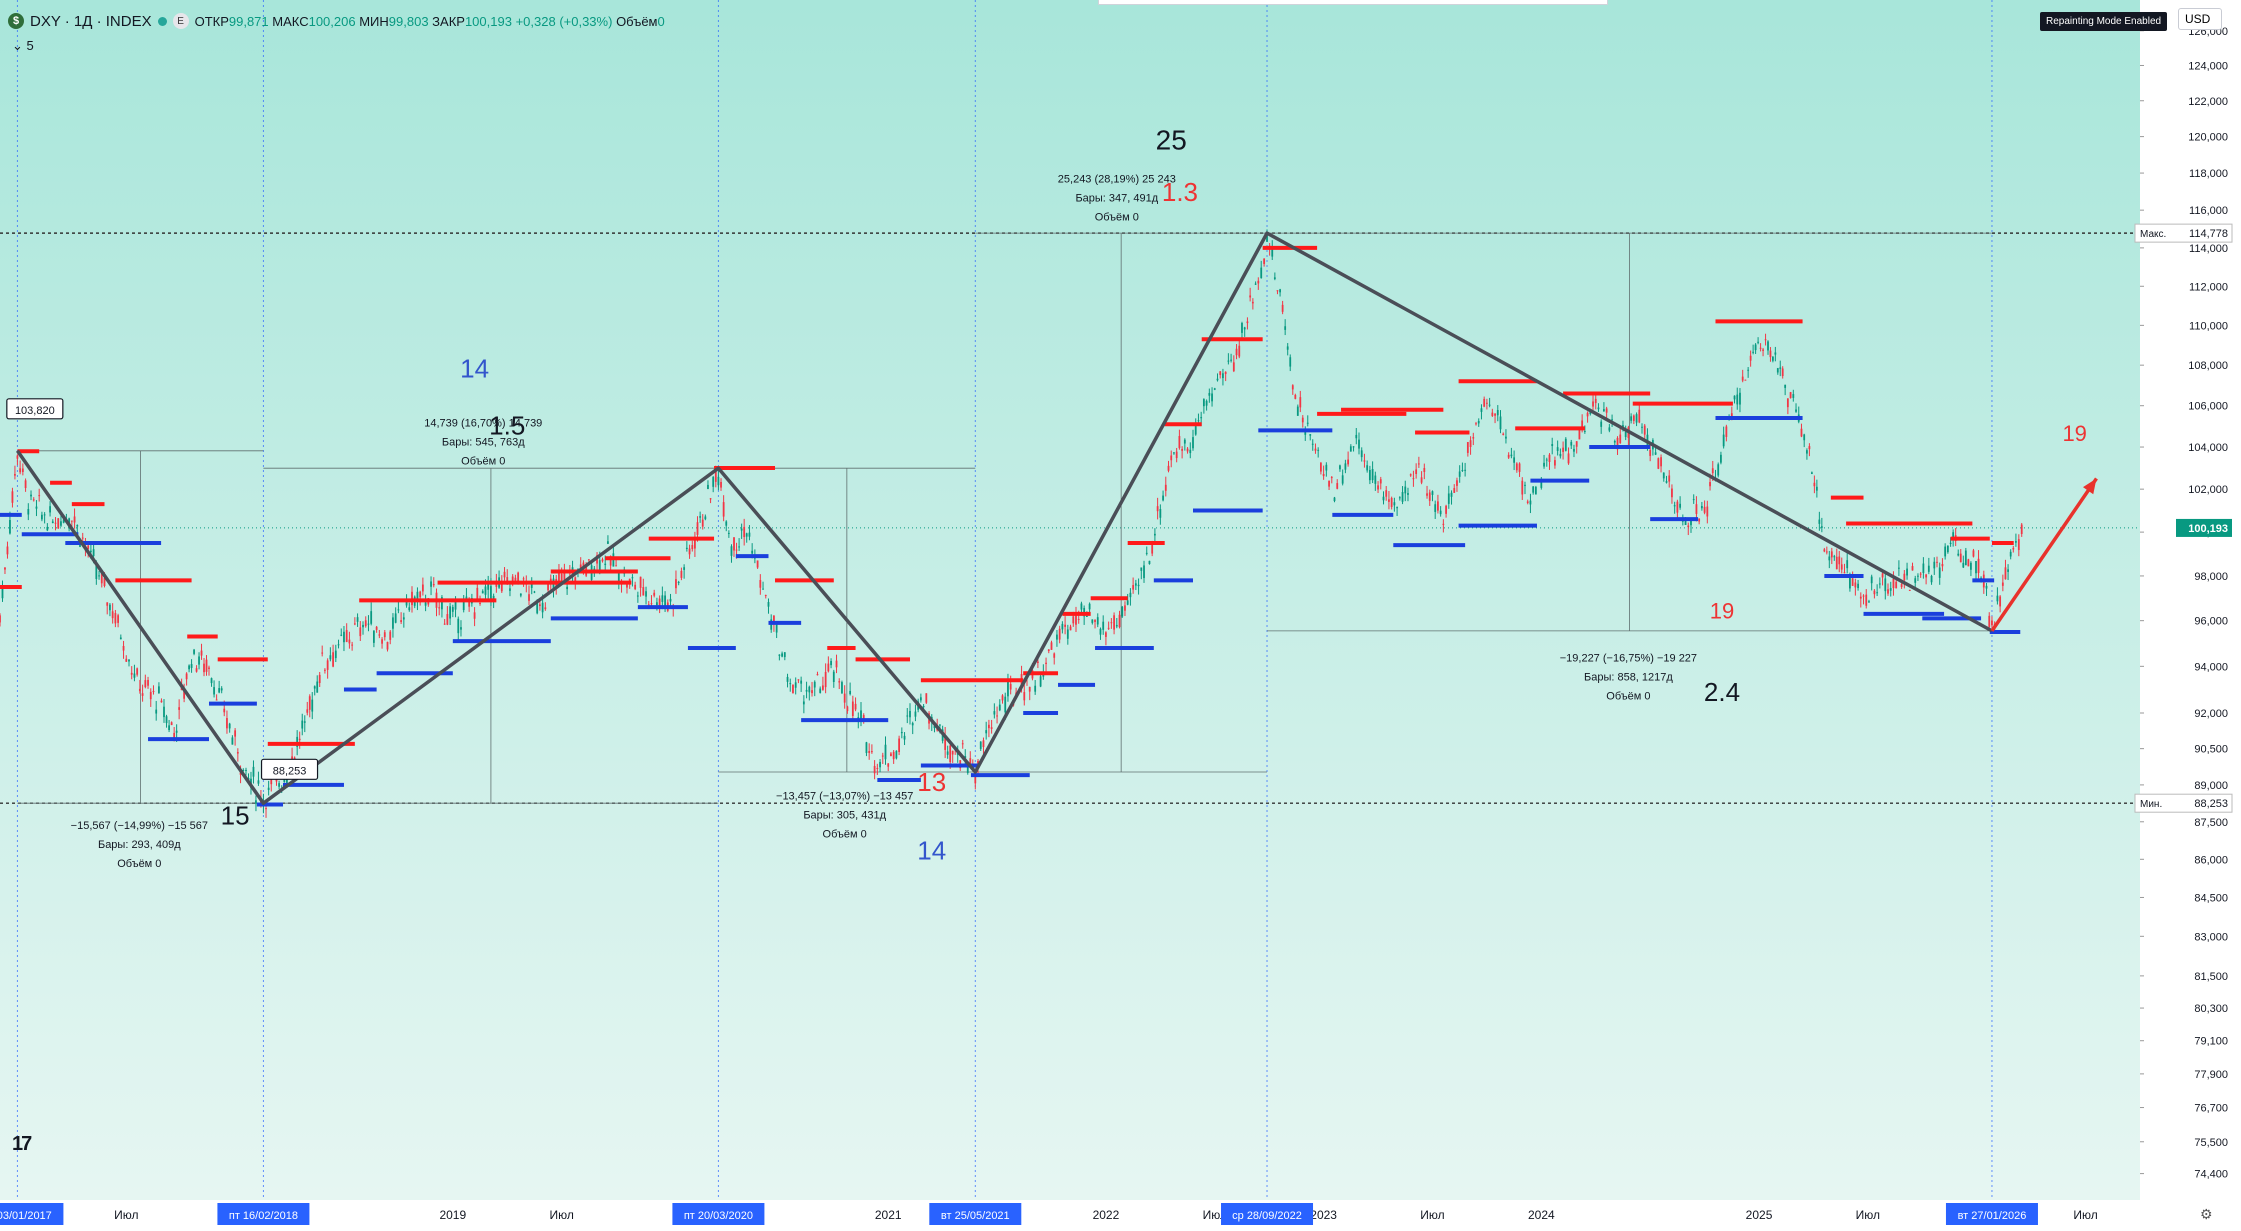 This screenshot has width=2241, height=1231. What do you see at coordinates (91, 21) in the screenshot?
I see `symbol-title: DXY · 1Д · INDEX` at bounding box center [91, 21].